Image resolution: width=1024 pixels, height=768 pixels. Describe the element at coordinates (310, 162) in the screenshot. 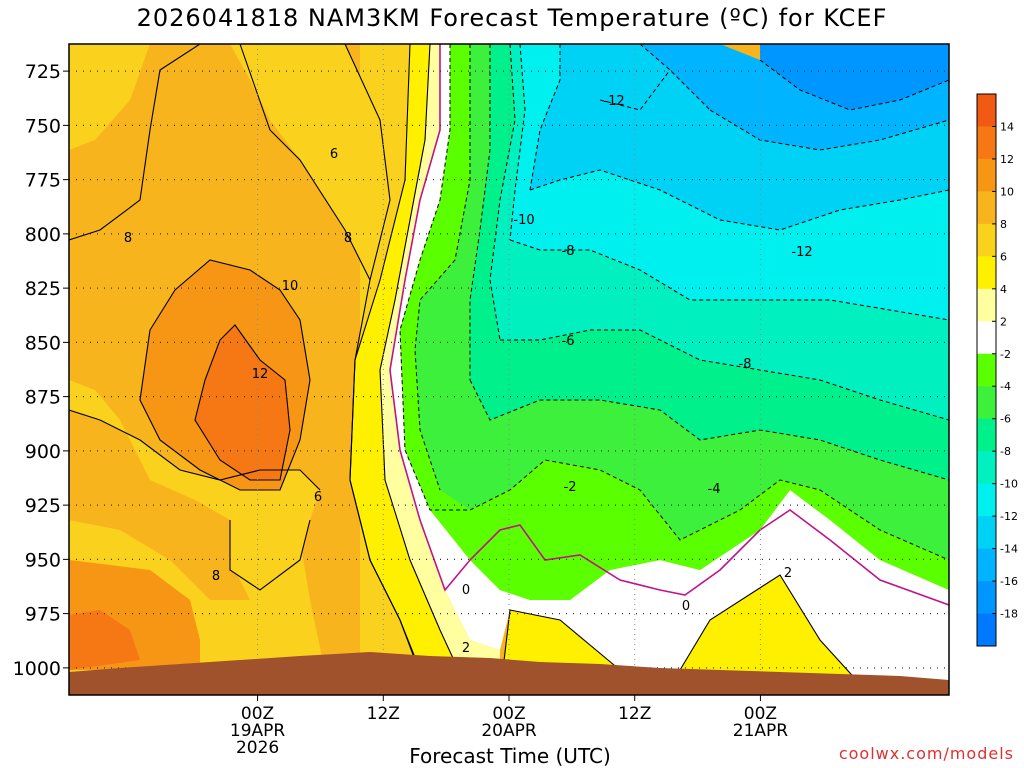

I see `band-6-8-top` at that location.